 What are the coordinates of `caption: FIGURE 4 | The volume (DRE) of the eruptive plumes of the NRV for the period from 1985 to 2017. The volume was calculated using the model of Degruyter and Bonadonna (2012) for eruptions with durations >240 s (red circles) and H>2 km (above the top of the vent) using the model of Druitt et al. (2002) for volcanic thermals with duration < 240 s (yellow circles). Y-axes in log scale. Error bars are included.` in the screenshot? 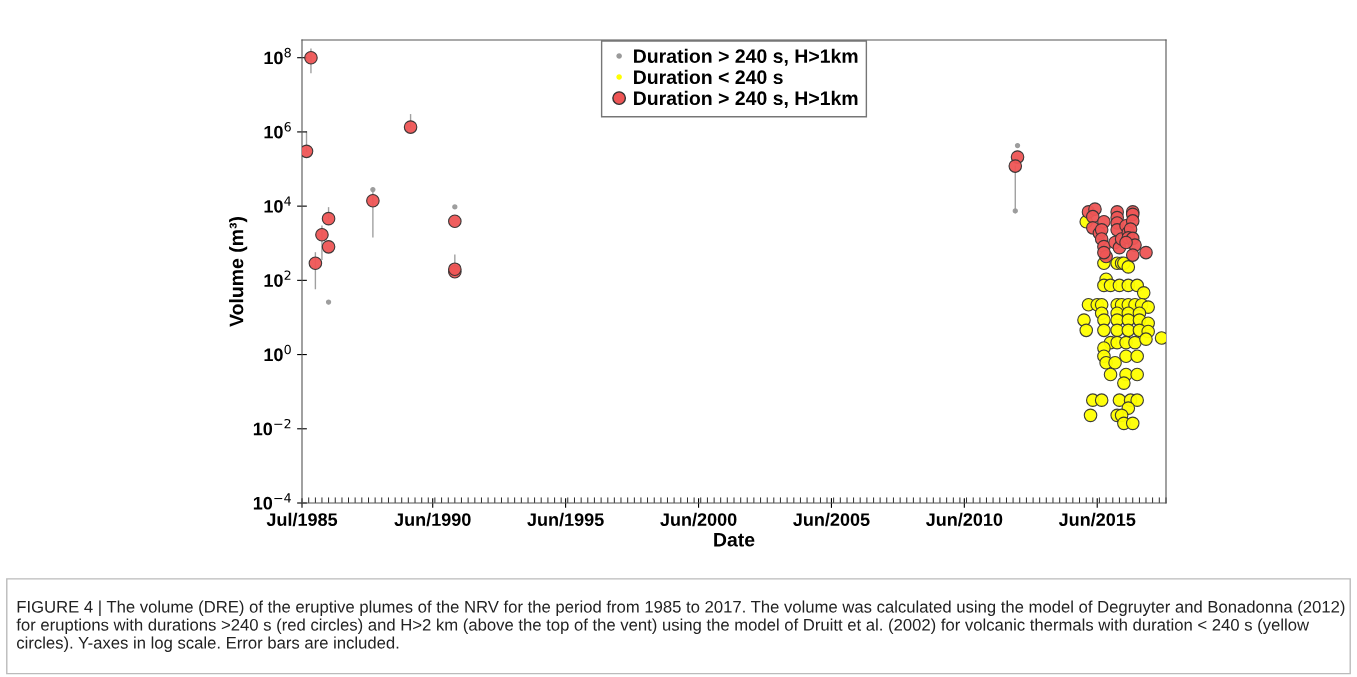 It's located at (680, 626).